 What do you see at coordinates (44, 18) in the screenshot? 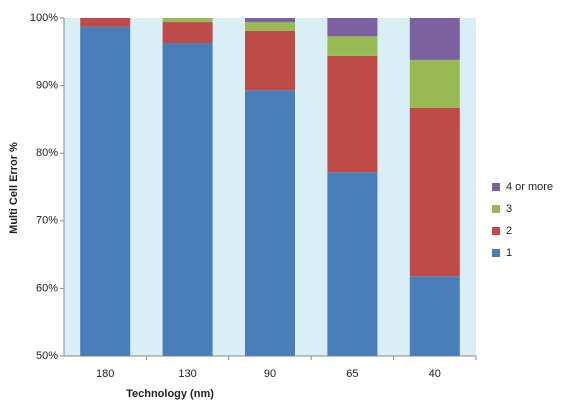
I see `y-tick-label: 100%` at bounding box center [44, 18].